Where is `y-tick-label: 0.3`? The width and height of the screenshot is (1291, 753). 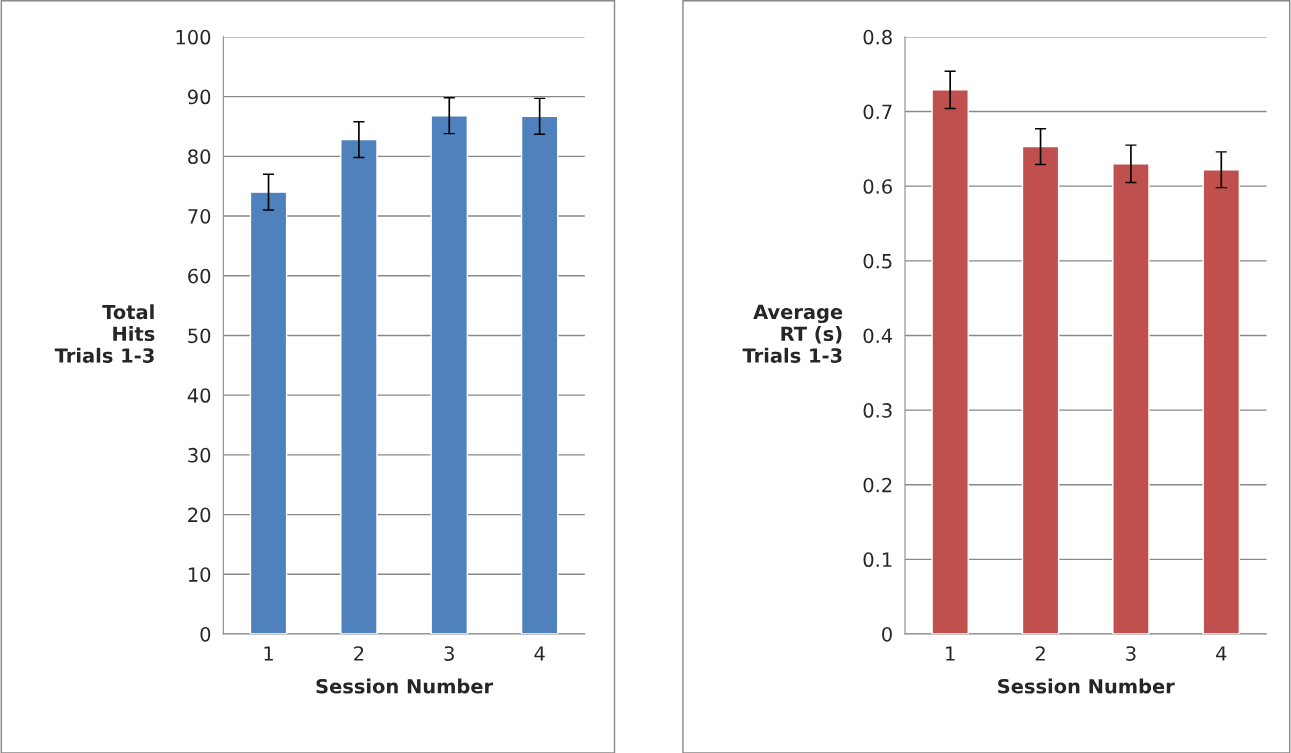 y-tick-label: 0.3 is located at coordinates (877, 410).